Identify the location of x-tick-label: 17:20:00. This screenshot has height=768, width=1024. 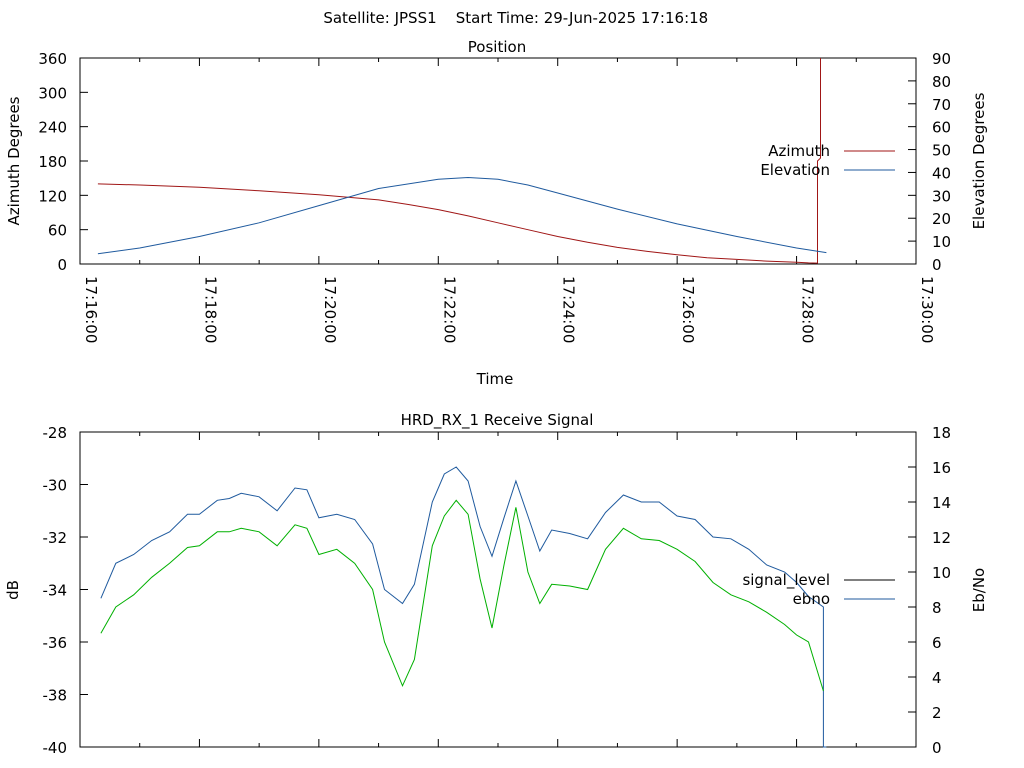
(330, 309).